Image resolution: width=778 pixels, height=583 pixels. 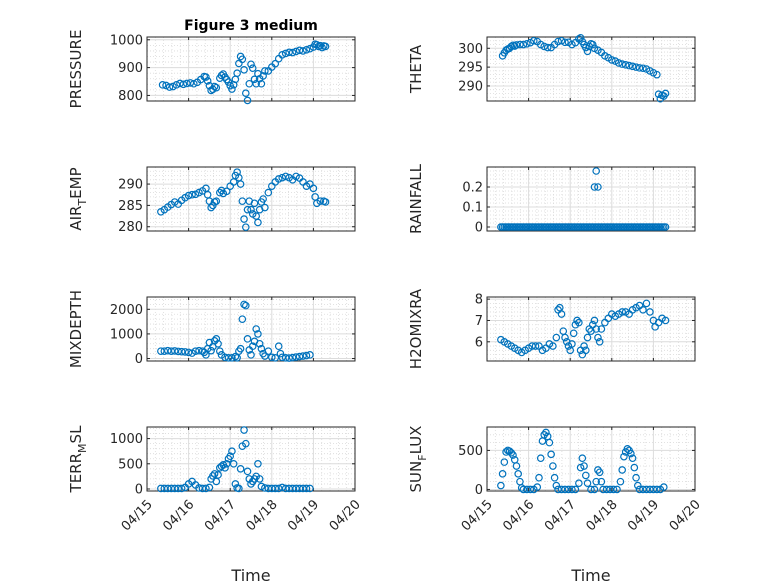 What do you see at coordinates (126, 310) in the screenshot?
I see `y-tick-label: 2000` at bounding box center [126, 310].